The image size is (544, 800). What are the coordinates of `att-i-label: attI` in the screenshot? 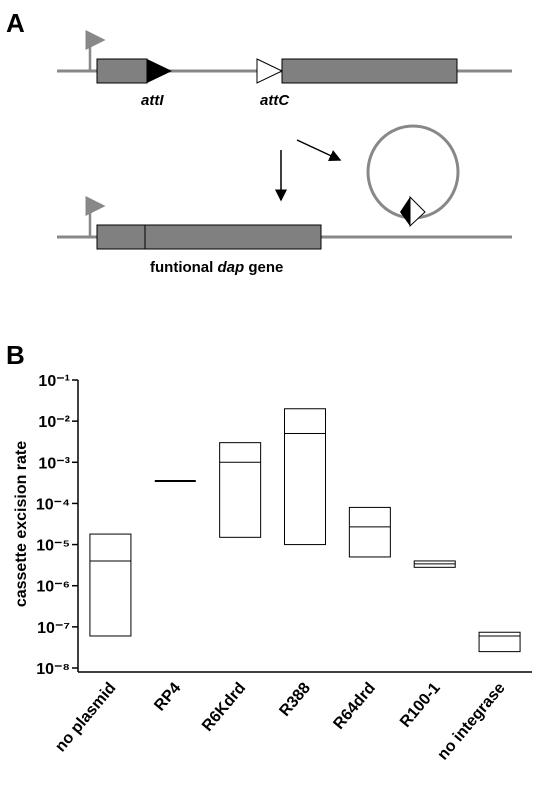 It's located at (152, 100).